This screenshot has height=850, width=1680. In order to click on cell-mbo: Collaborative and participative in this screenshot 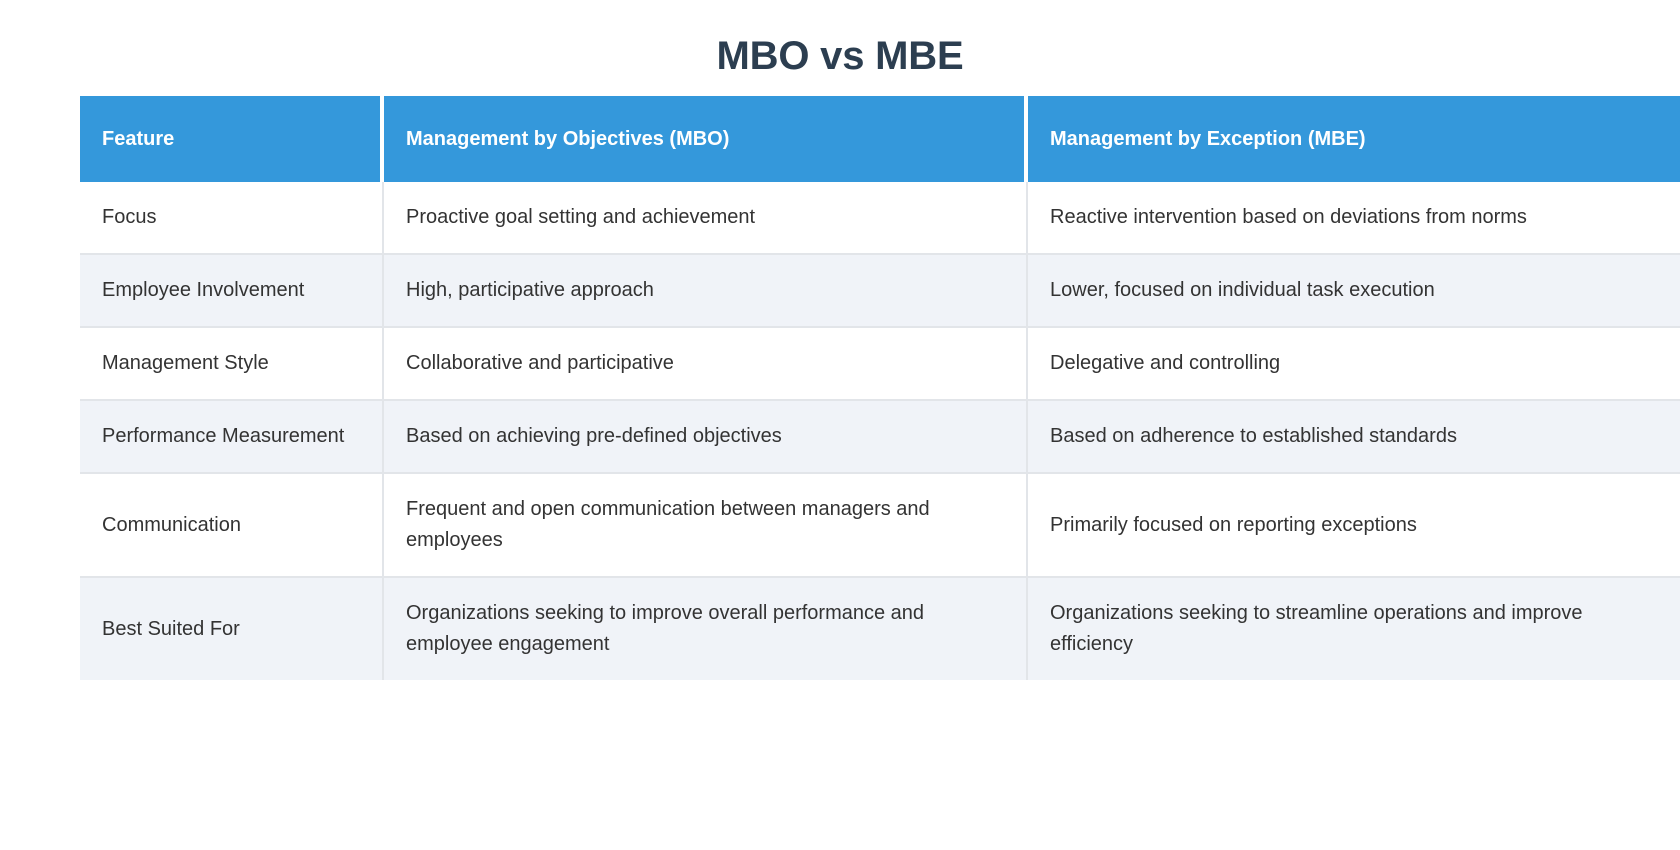, I will do `click(706, 364)`.